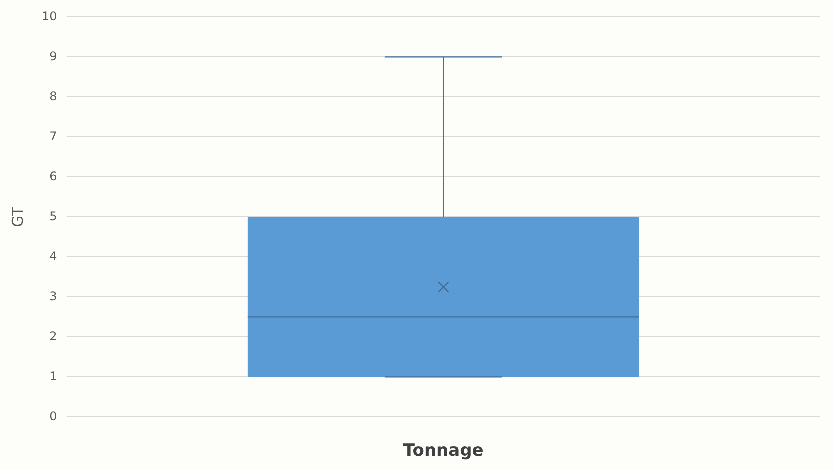  Describe the element at coordinates (54, 336) in the screenshot. I see `y-tick-label: 2` at that location.